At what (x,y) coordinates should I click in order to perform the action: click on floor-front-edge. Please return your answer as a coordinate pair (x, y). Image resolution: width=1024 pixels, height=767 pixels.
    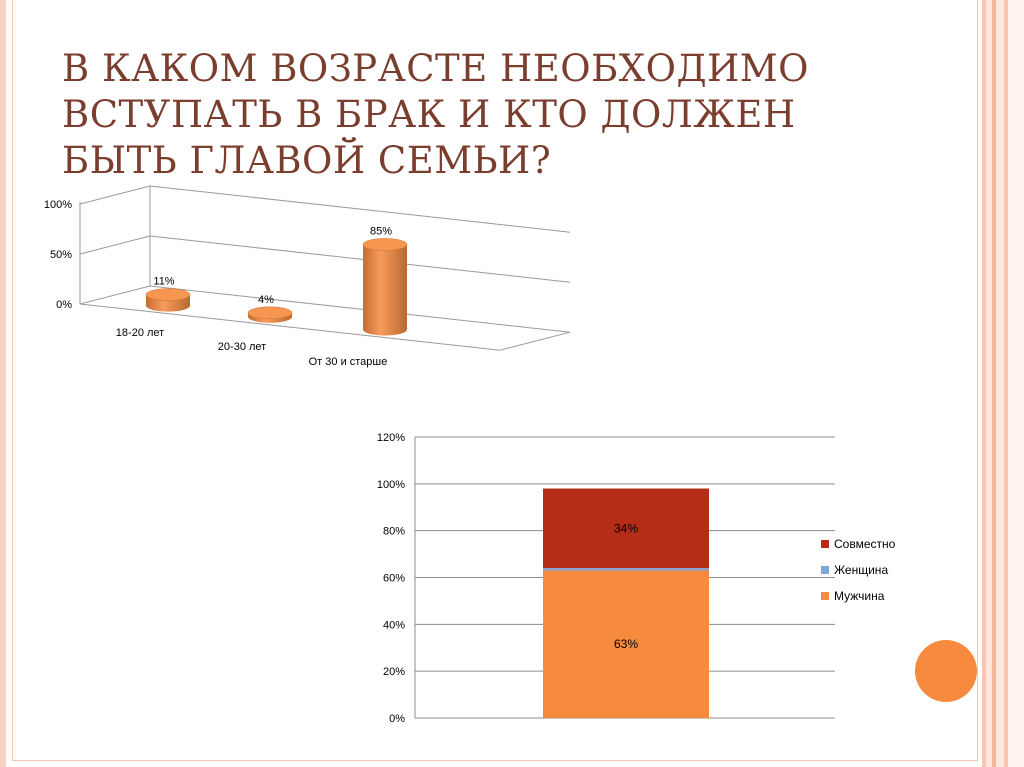
    Looking at the image, I should click on (290, 327).